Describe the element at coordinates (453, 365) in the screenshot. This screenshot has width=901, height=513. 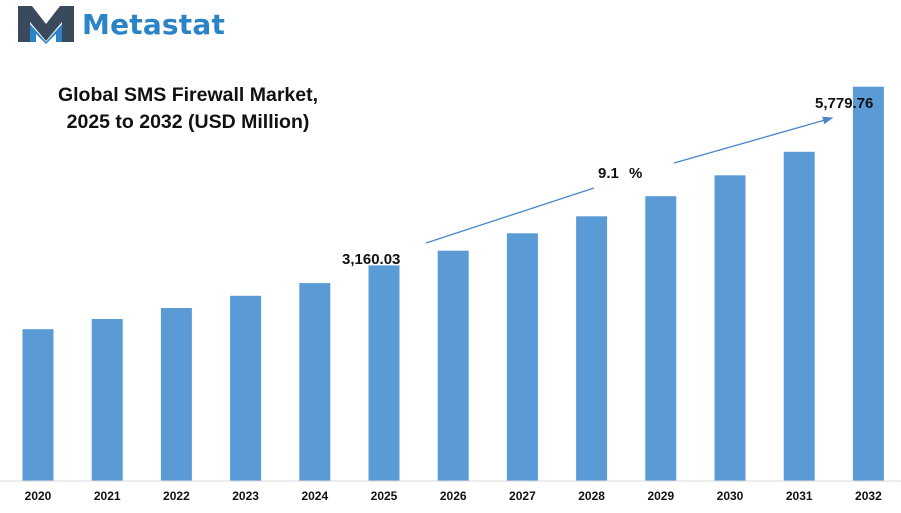
I see `bar-2026` at that location.